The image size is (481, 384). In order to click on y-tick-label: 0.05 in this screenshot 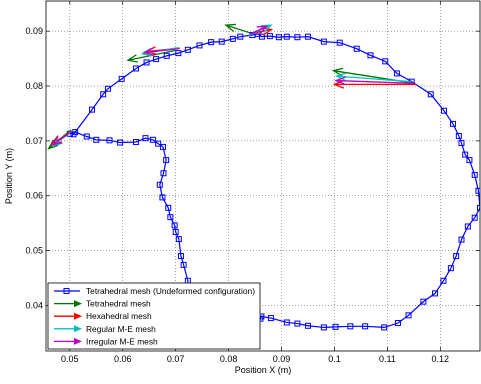, I will do `click(34, 251)`.